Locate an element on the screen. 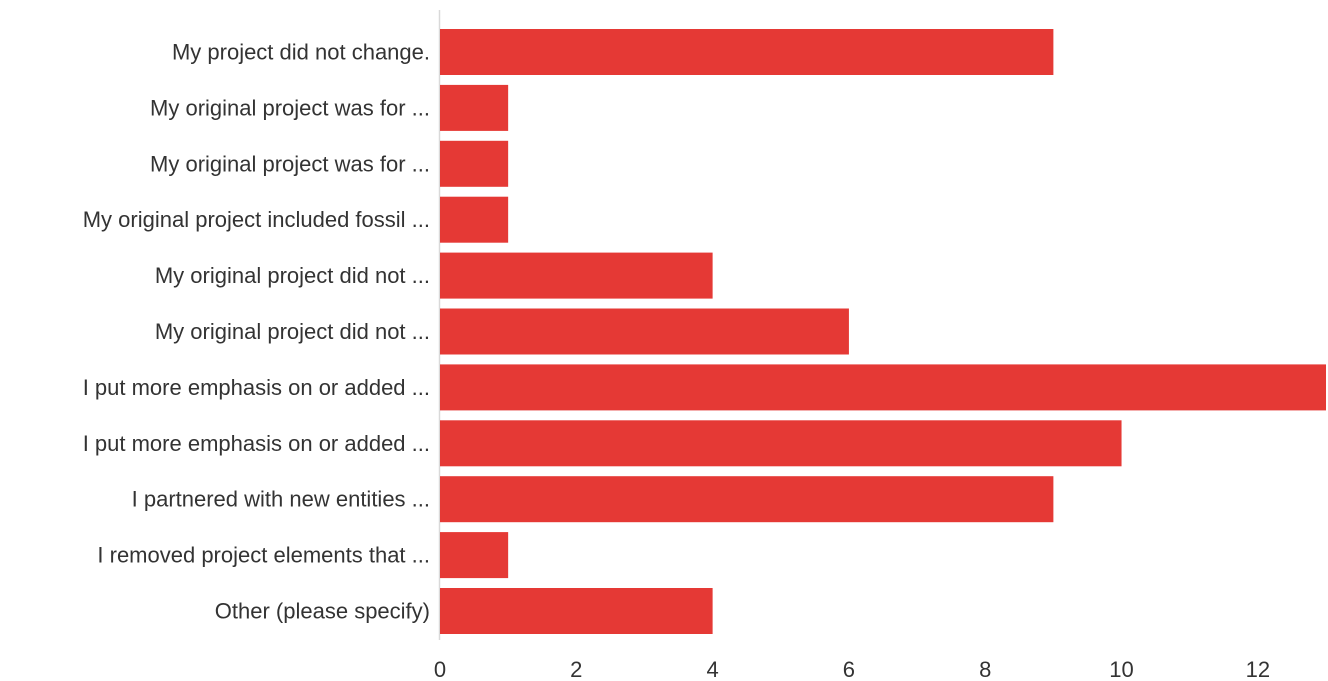 This screenshot has height=681, width=1328. x-tick-labels-group: 0 2 4 6 8 10 12 is located at coordinates (852, 669).